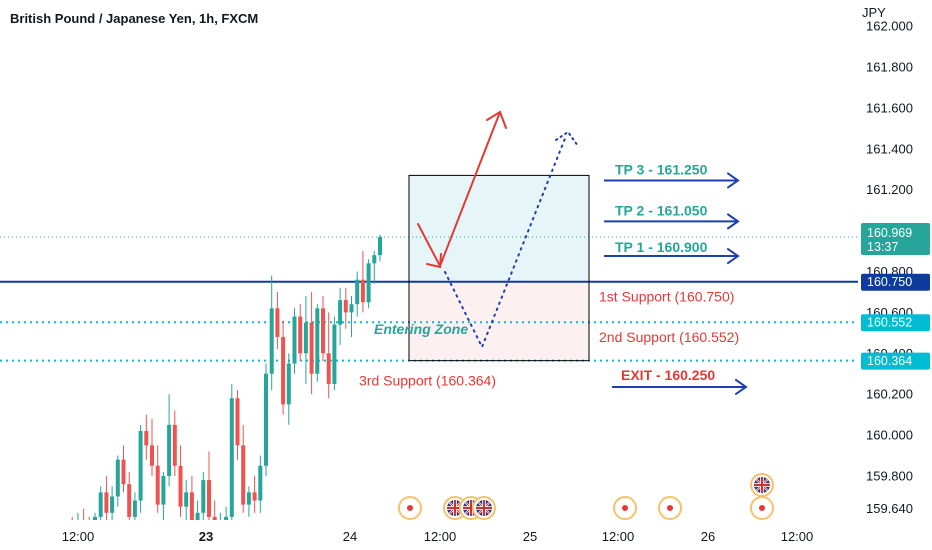 The height and width of the screenshot is (550, 932). Describe the element at coordinates (586, 496) in the screenshot. I see `economic-events-row` at that location.